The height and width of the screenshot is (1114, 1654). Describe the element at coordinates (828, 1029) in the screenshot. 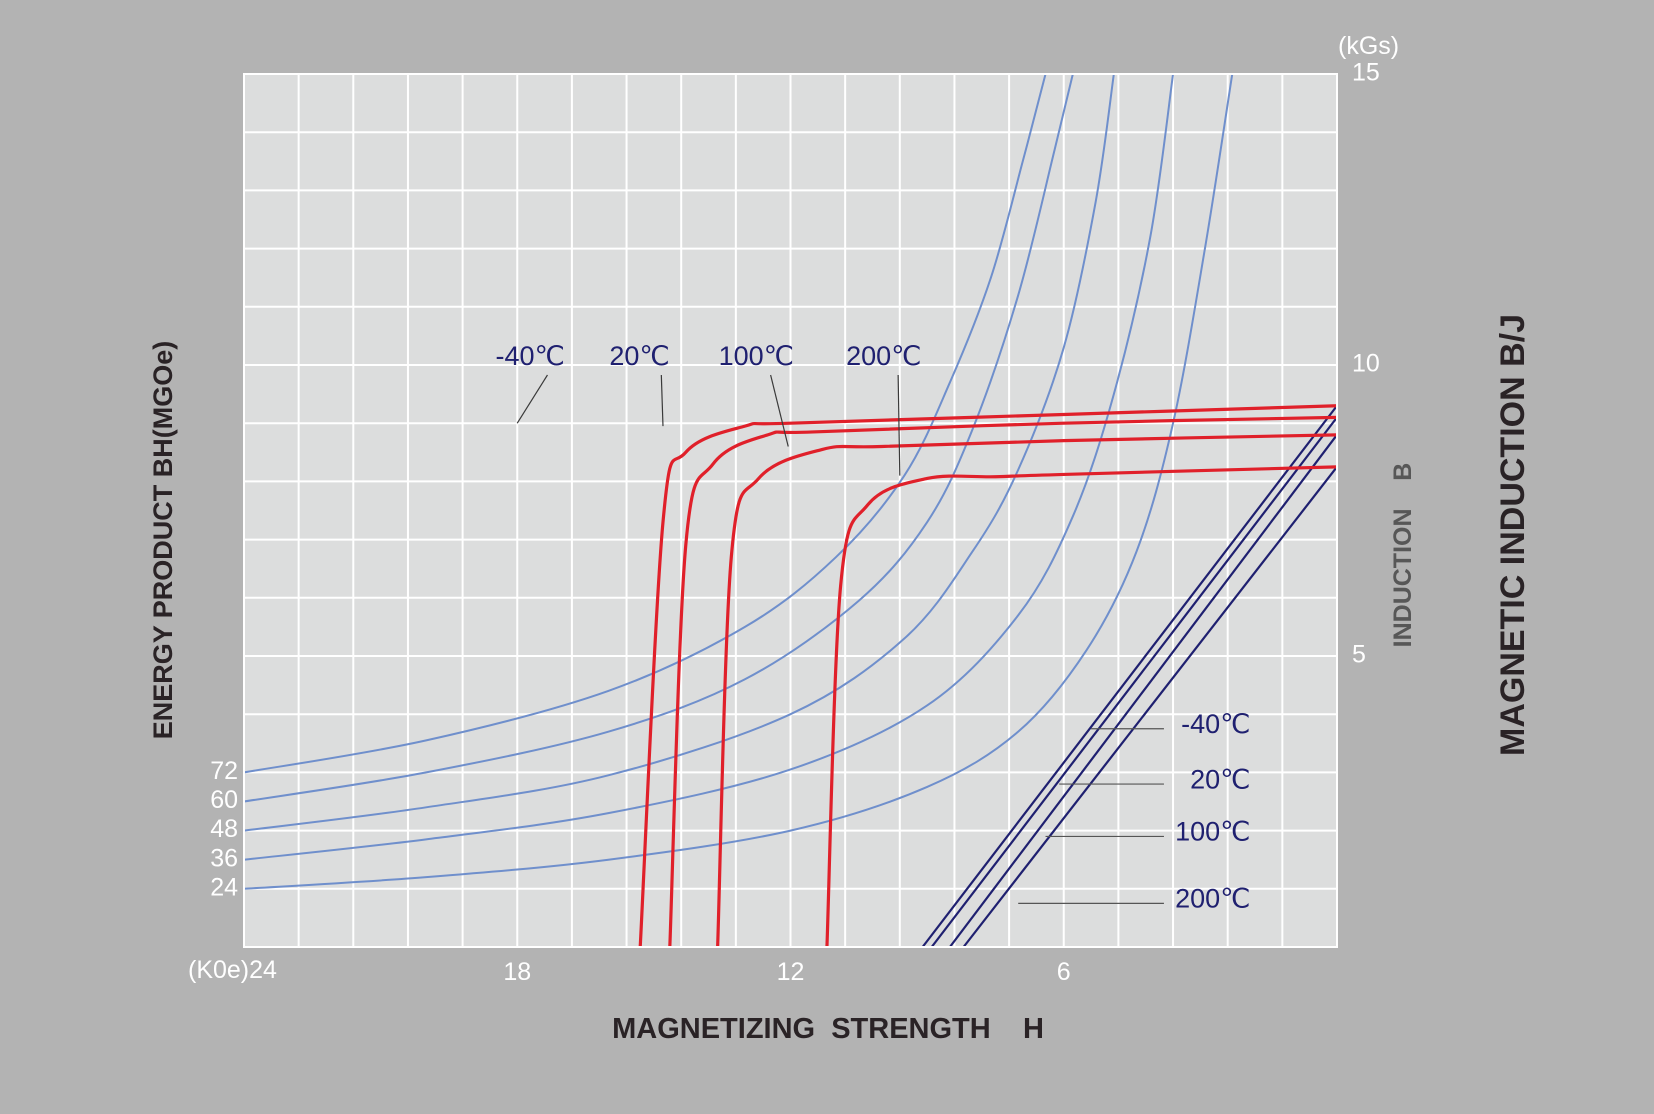

I see `x-axis-title: MAGNETIZING STRENGTH H` at that location.